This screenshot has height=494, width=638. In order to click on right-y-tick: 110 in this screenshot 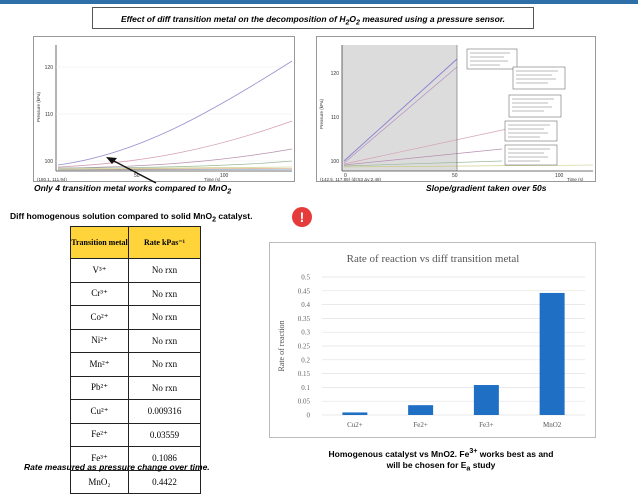, I will do `click(335, 118)`.